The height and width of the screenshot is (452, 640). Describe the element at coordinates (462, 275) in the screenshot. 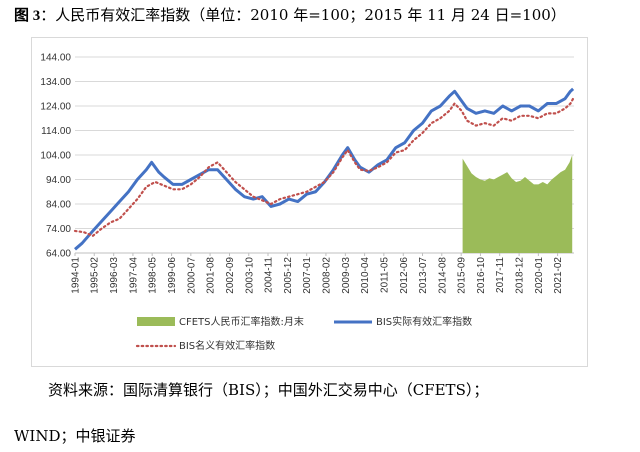

I see `x-tick-label: 2015-09` at that location.